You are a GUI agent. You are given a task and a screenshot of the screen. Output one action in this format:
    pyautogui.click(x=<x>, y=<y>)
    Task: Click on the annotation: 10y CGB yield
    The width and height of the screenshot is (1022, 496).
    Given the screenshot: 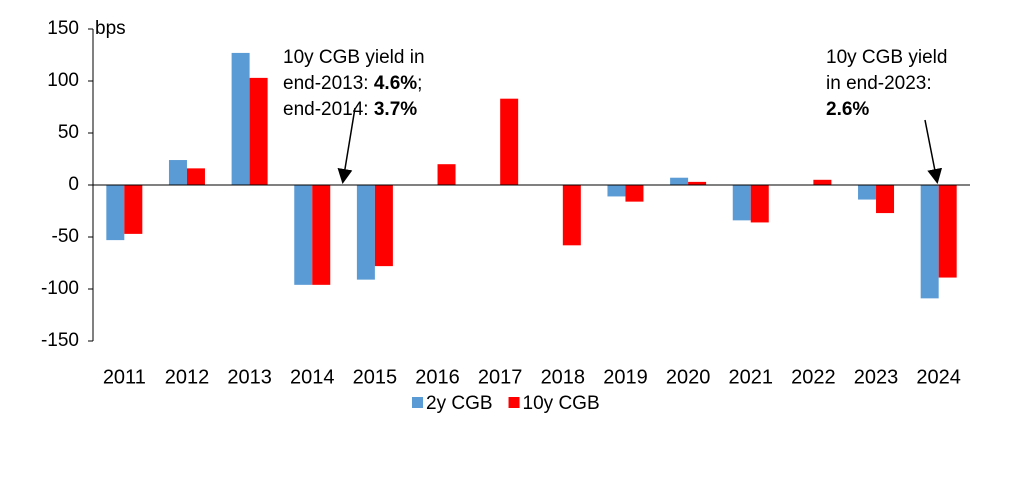 What is the action you would take?
    pyautogui.click(x=886, y=57)
    